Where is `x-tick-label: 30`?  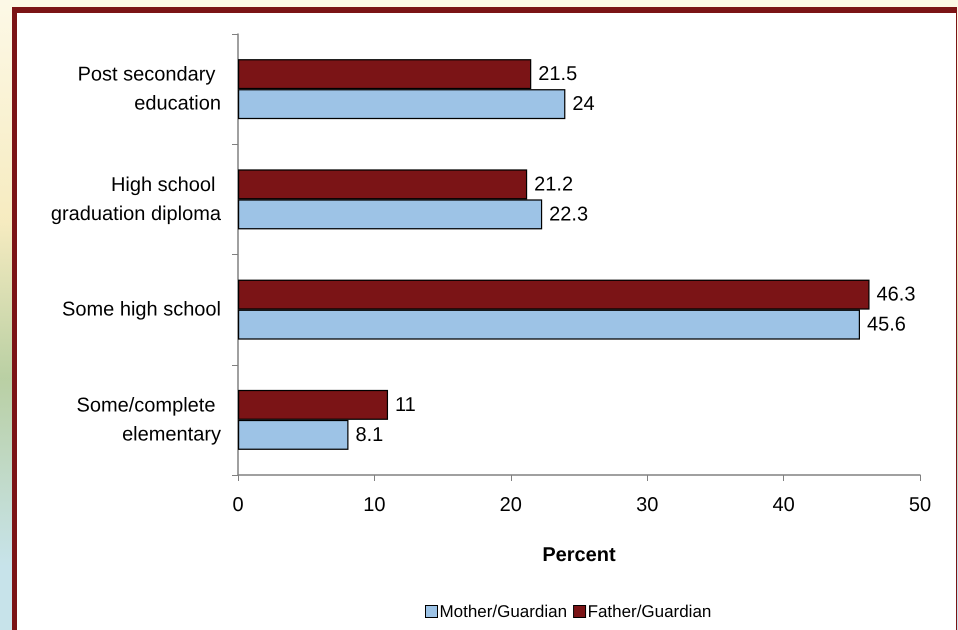 x-tick-label: 30 is located at coordinates (647, 505).